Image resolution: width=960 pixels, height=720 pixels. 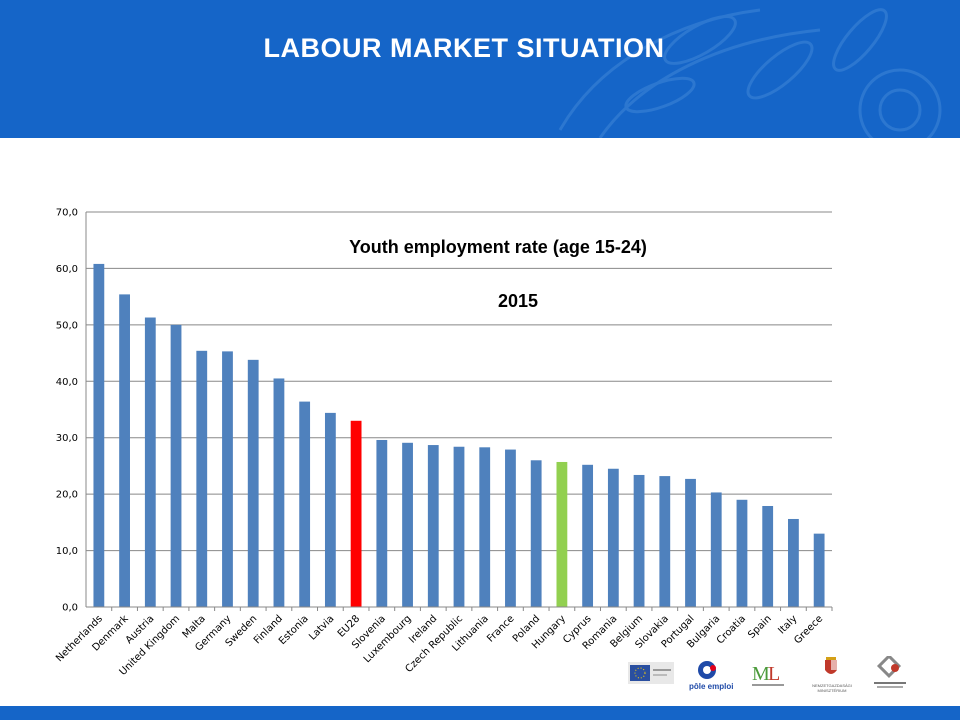 I want to click on bar-ireland, so click(x=433, y=526).